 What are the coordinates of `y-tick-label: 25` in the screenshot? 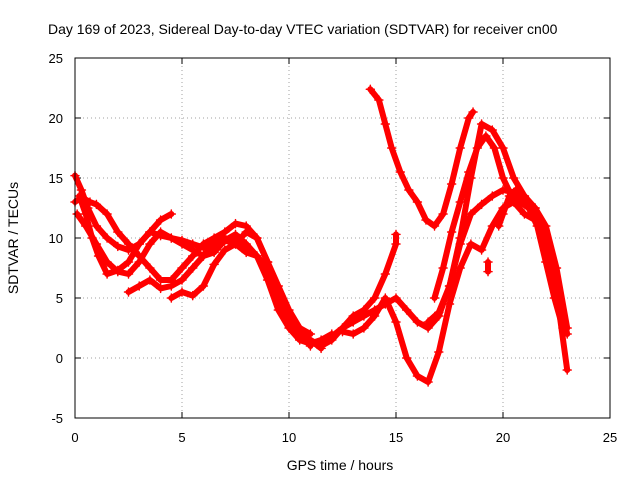 It's located at (56, 58).